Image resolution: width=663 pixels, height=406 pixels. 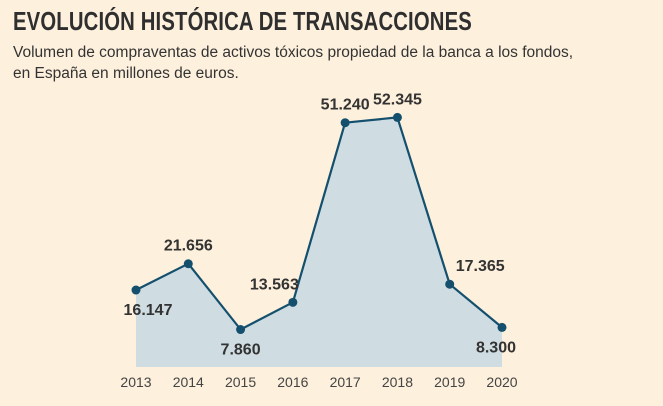 What do you see at coordinates (241, 330) in the screenshot?
I see `data-point-2015` at bounding box center [241, 330].